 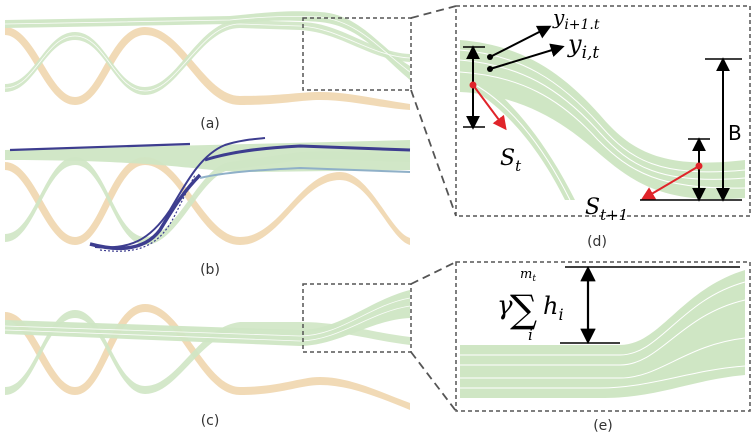 What do you see at coordinates (207, 318) in the screenshot?
I see `green-band-c-top` at bounding box center [207, 318].